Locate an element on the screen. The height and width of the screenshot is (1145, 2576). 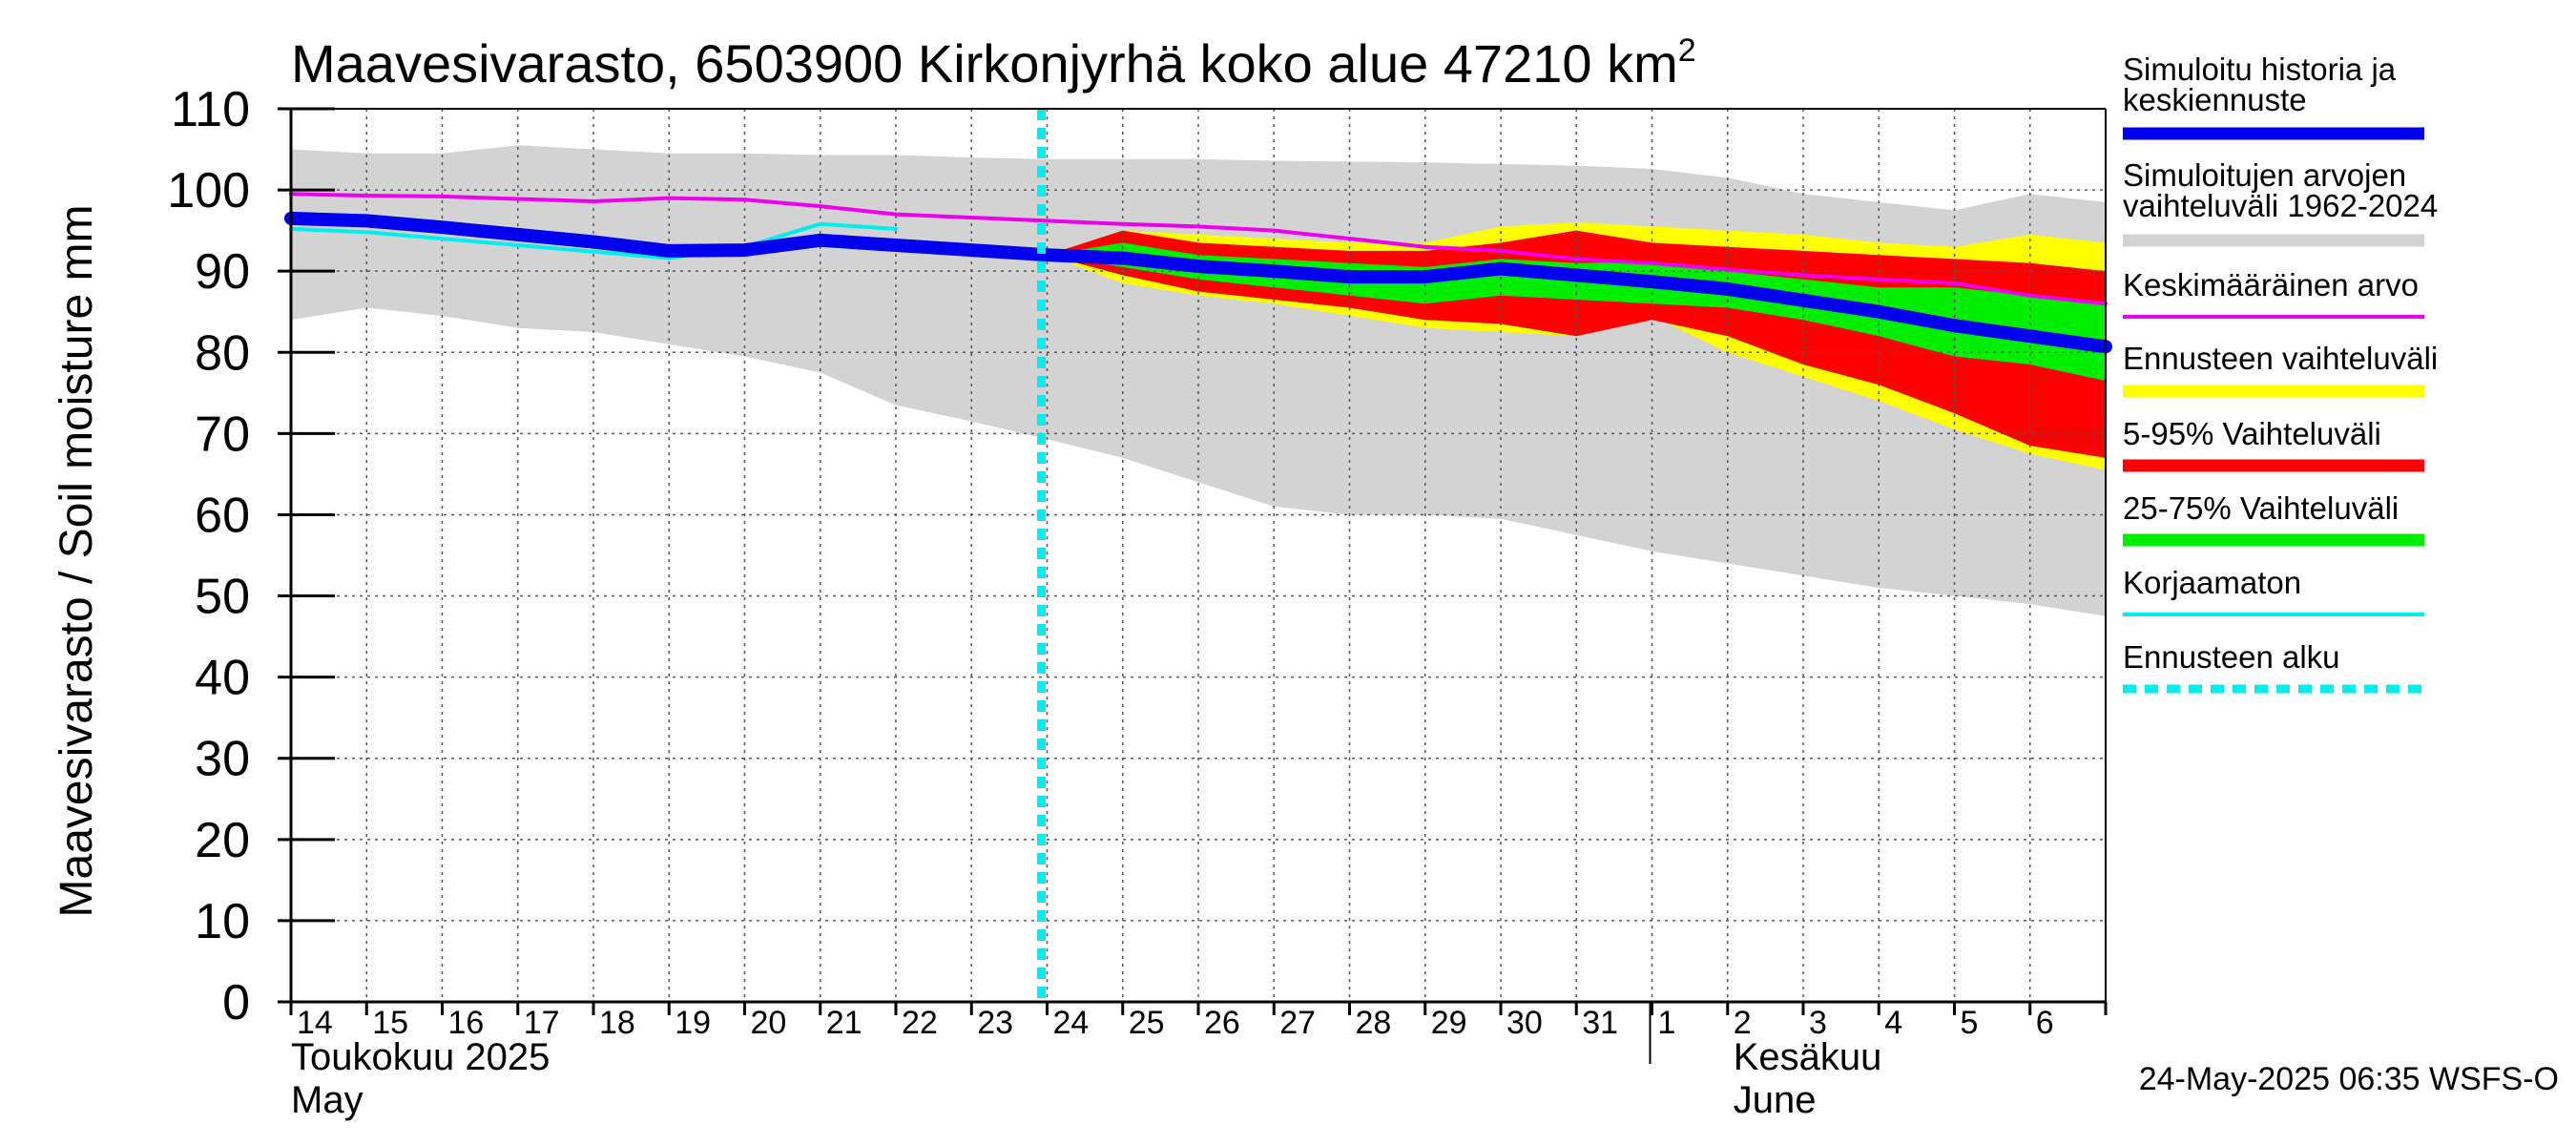
legend-label: Korjaamaton is located at coordinates (2212, 583).